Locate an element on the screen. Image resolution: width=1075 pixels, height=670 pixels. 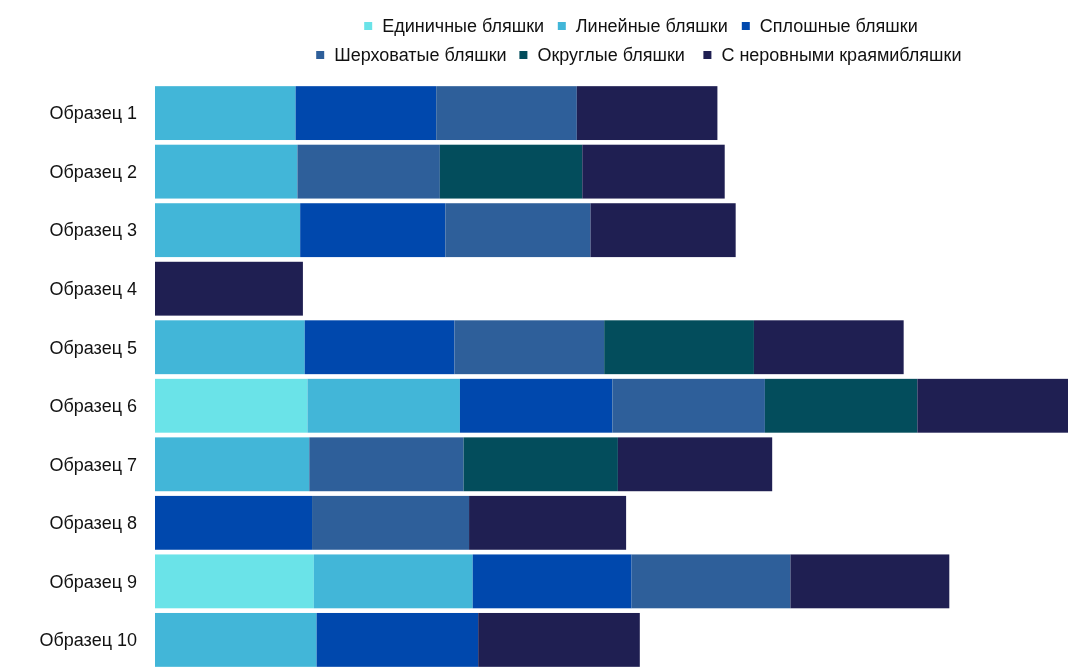
y-tick-label: Образец 4 is located at coordinates (93, 289).